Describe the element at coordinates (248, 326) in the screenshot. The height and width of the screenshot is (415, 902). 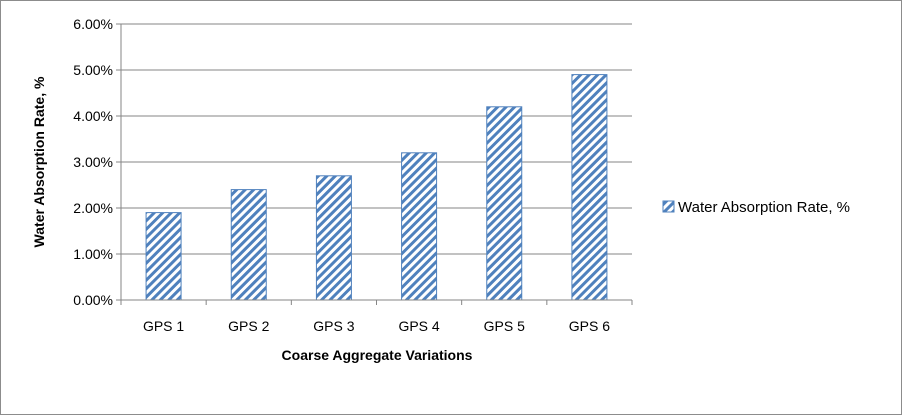
I see `x-tick-label: GPS 2` at that location.